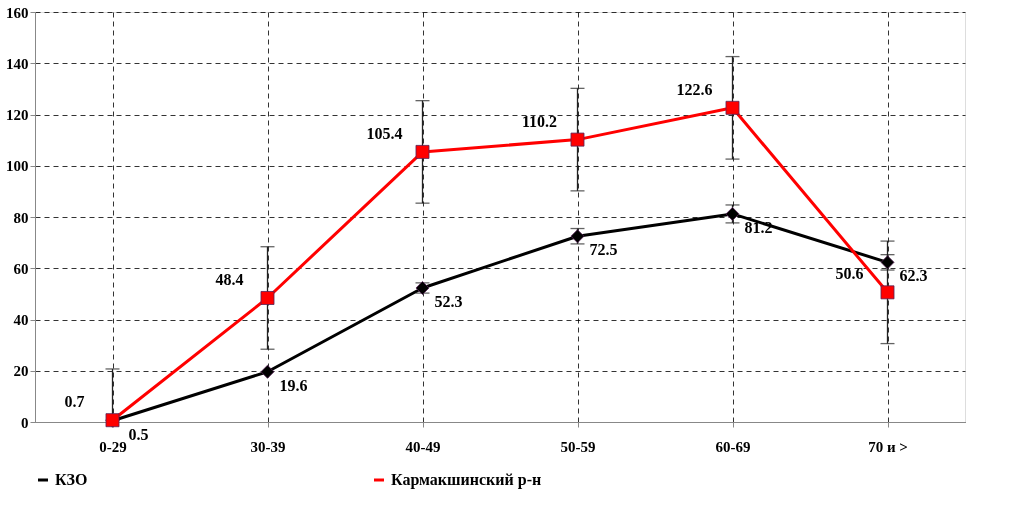  What do you see at coordinates (539, 121) in the screenshot?
I see `data-label: 110.2` at bounding box center [539, 121].